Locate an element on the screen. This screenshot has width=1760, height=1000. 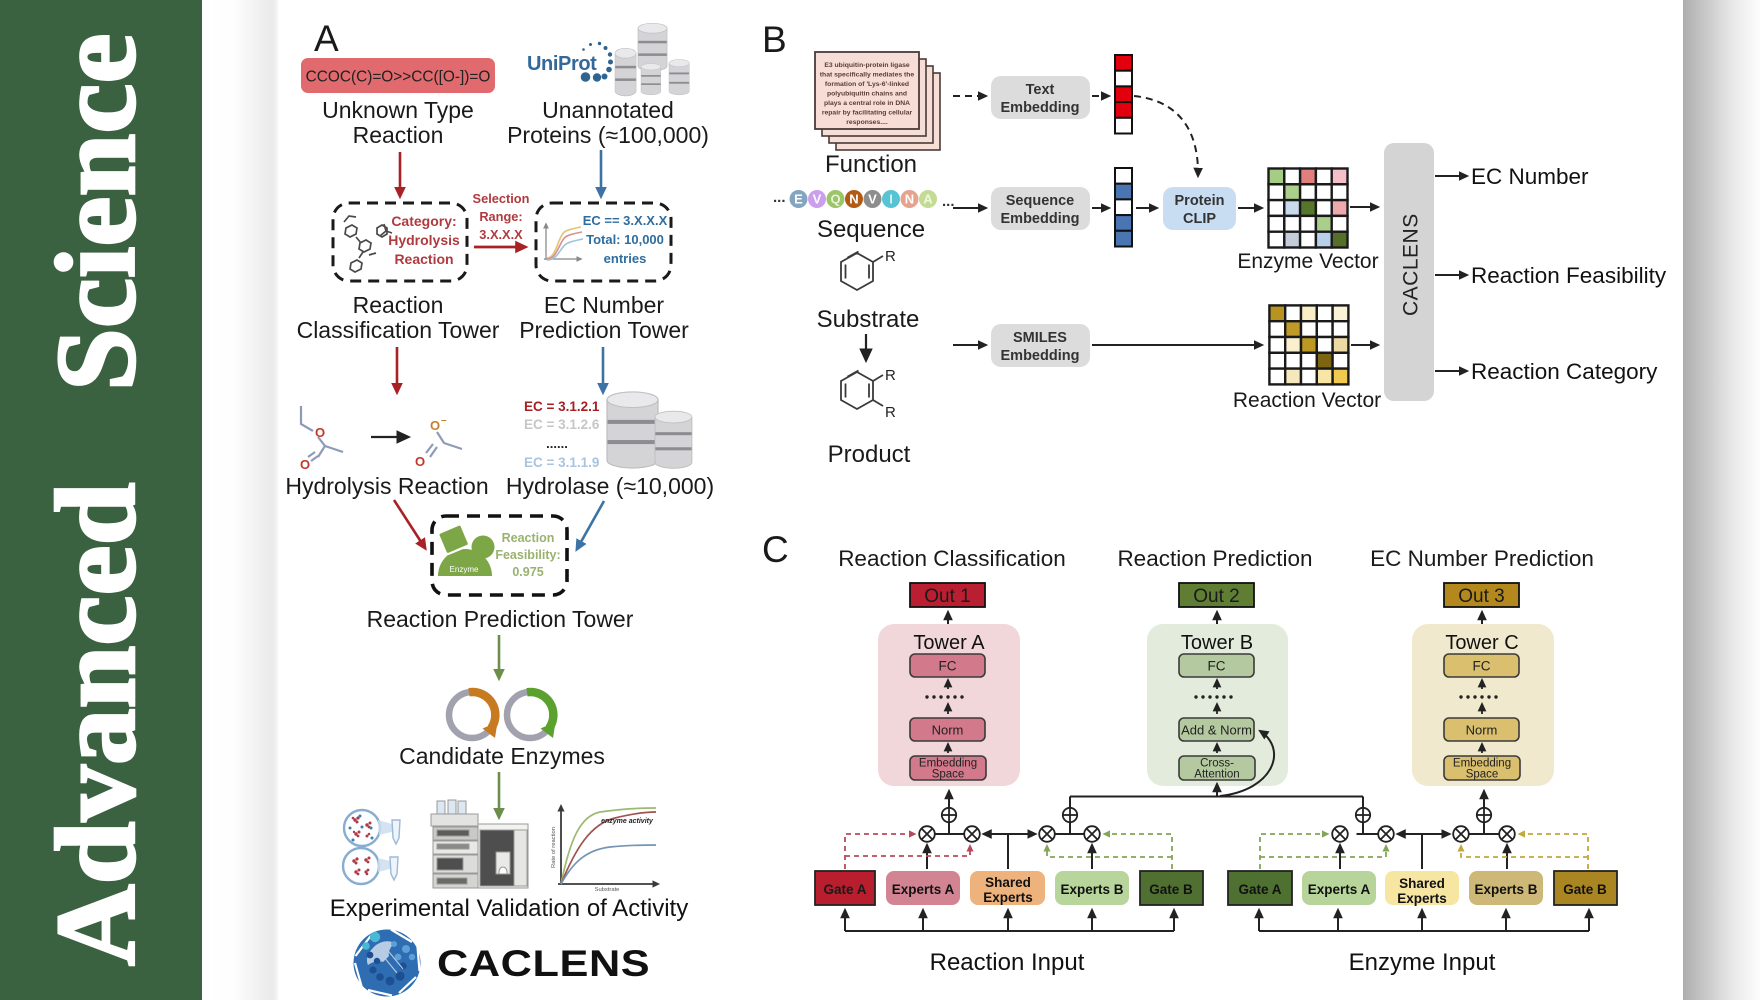
svg-text: EC = 3.1.1.9 is located at coordinates (561, 462).